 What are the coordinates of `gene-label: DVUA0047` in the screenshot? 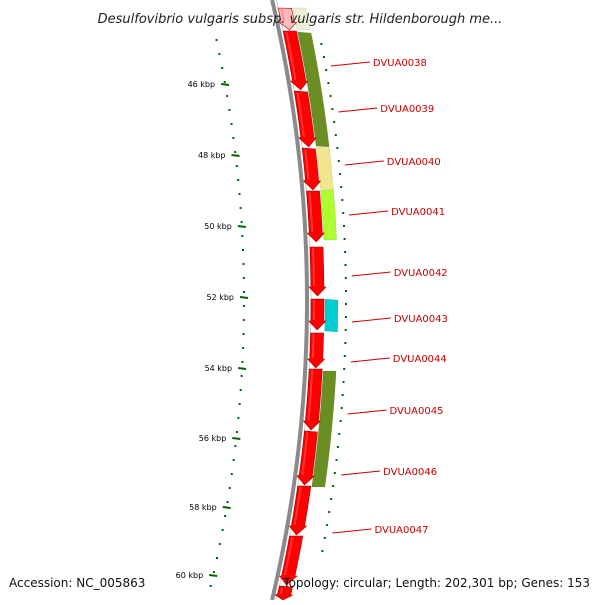 It's located at (402, 530).